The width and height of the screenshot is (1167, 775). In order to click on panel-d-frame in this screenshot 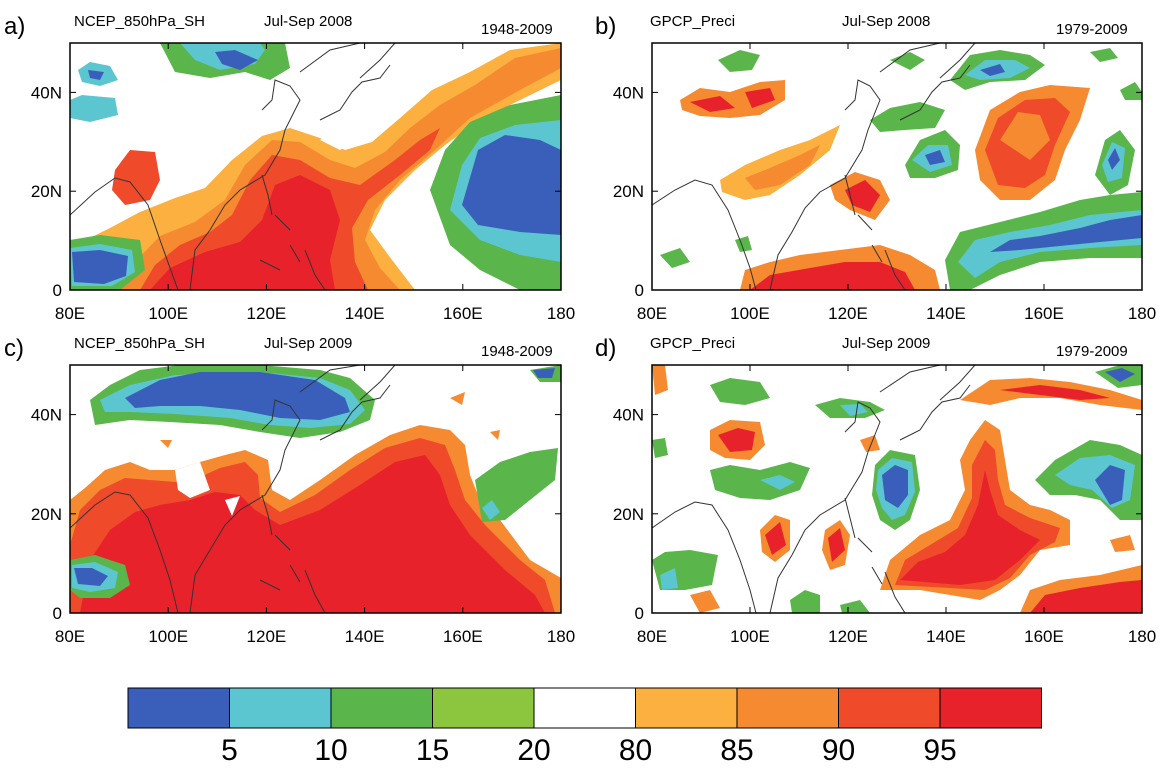, I will do `click(897, 489)`.